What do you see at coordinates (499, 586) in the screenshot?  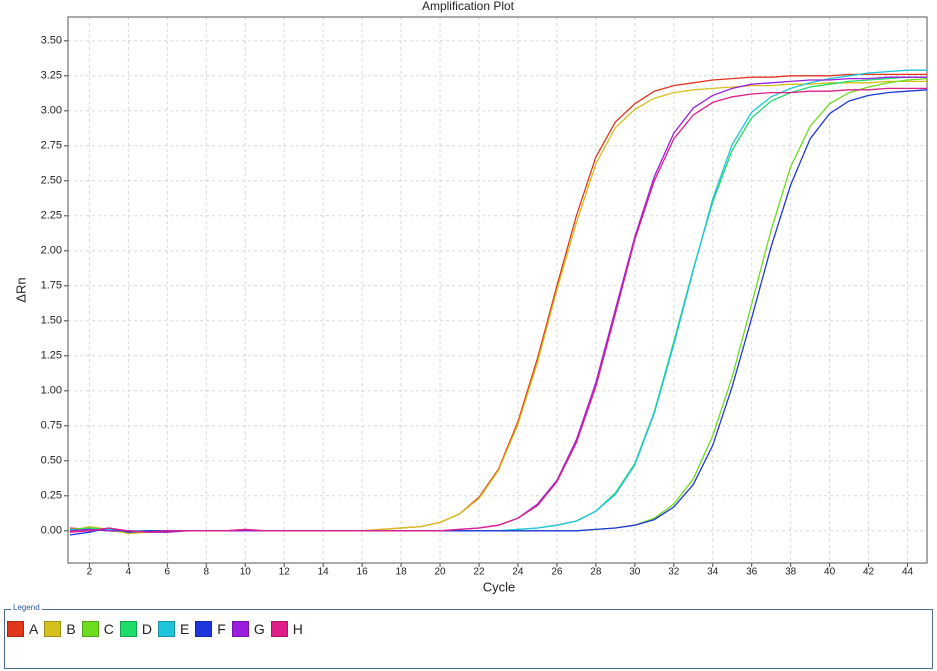 I see `x-axis-label: Cycle` at bounding box center [499, 586].